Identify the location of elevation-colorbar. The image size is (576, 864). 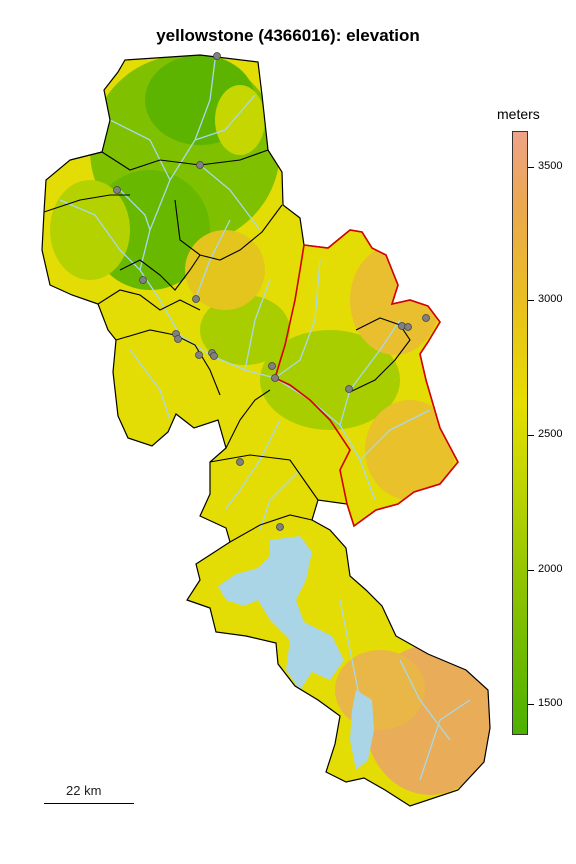
(520, 433).